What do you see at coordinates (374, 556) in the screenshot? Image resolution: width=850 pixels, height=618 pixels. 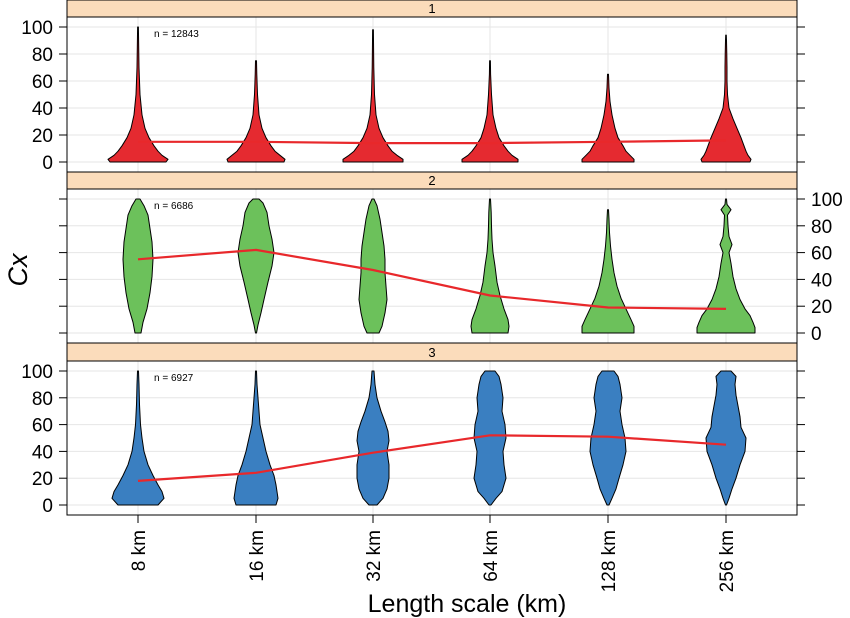 I see `x-tick-label: 32 km` at bounding box center [374, 556].